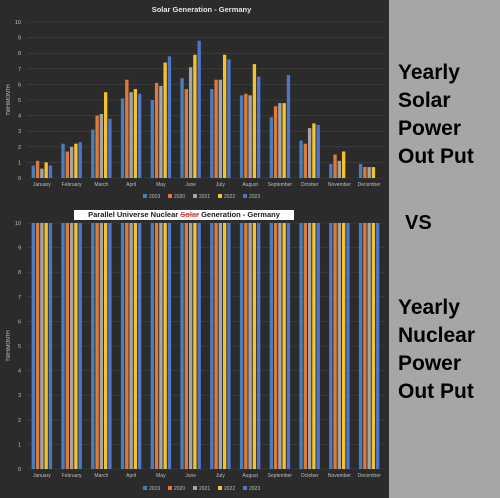 Image resolution: width=500 pixels, height=498 pixels. Describe the element at coordinates (19, 347) in the screenshot. I see `y-tick-label: 5` at that location.